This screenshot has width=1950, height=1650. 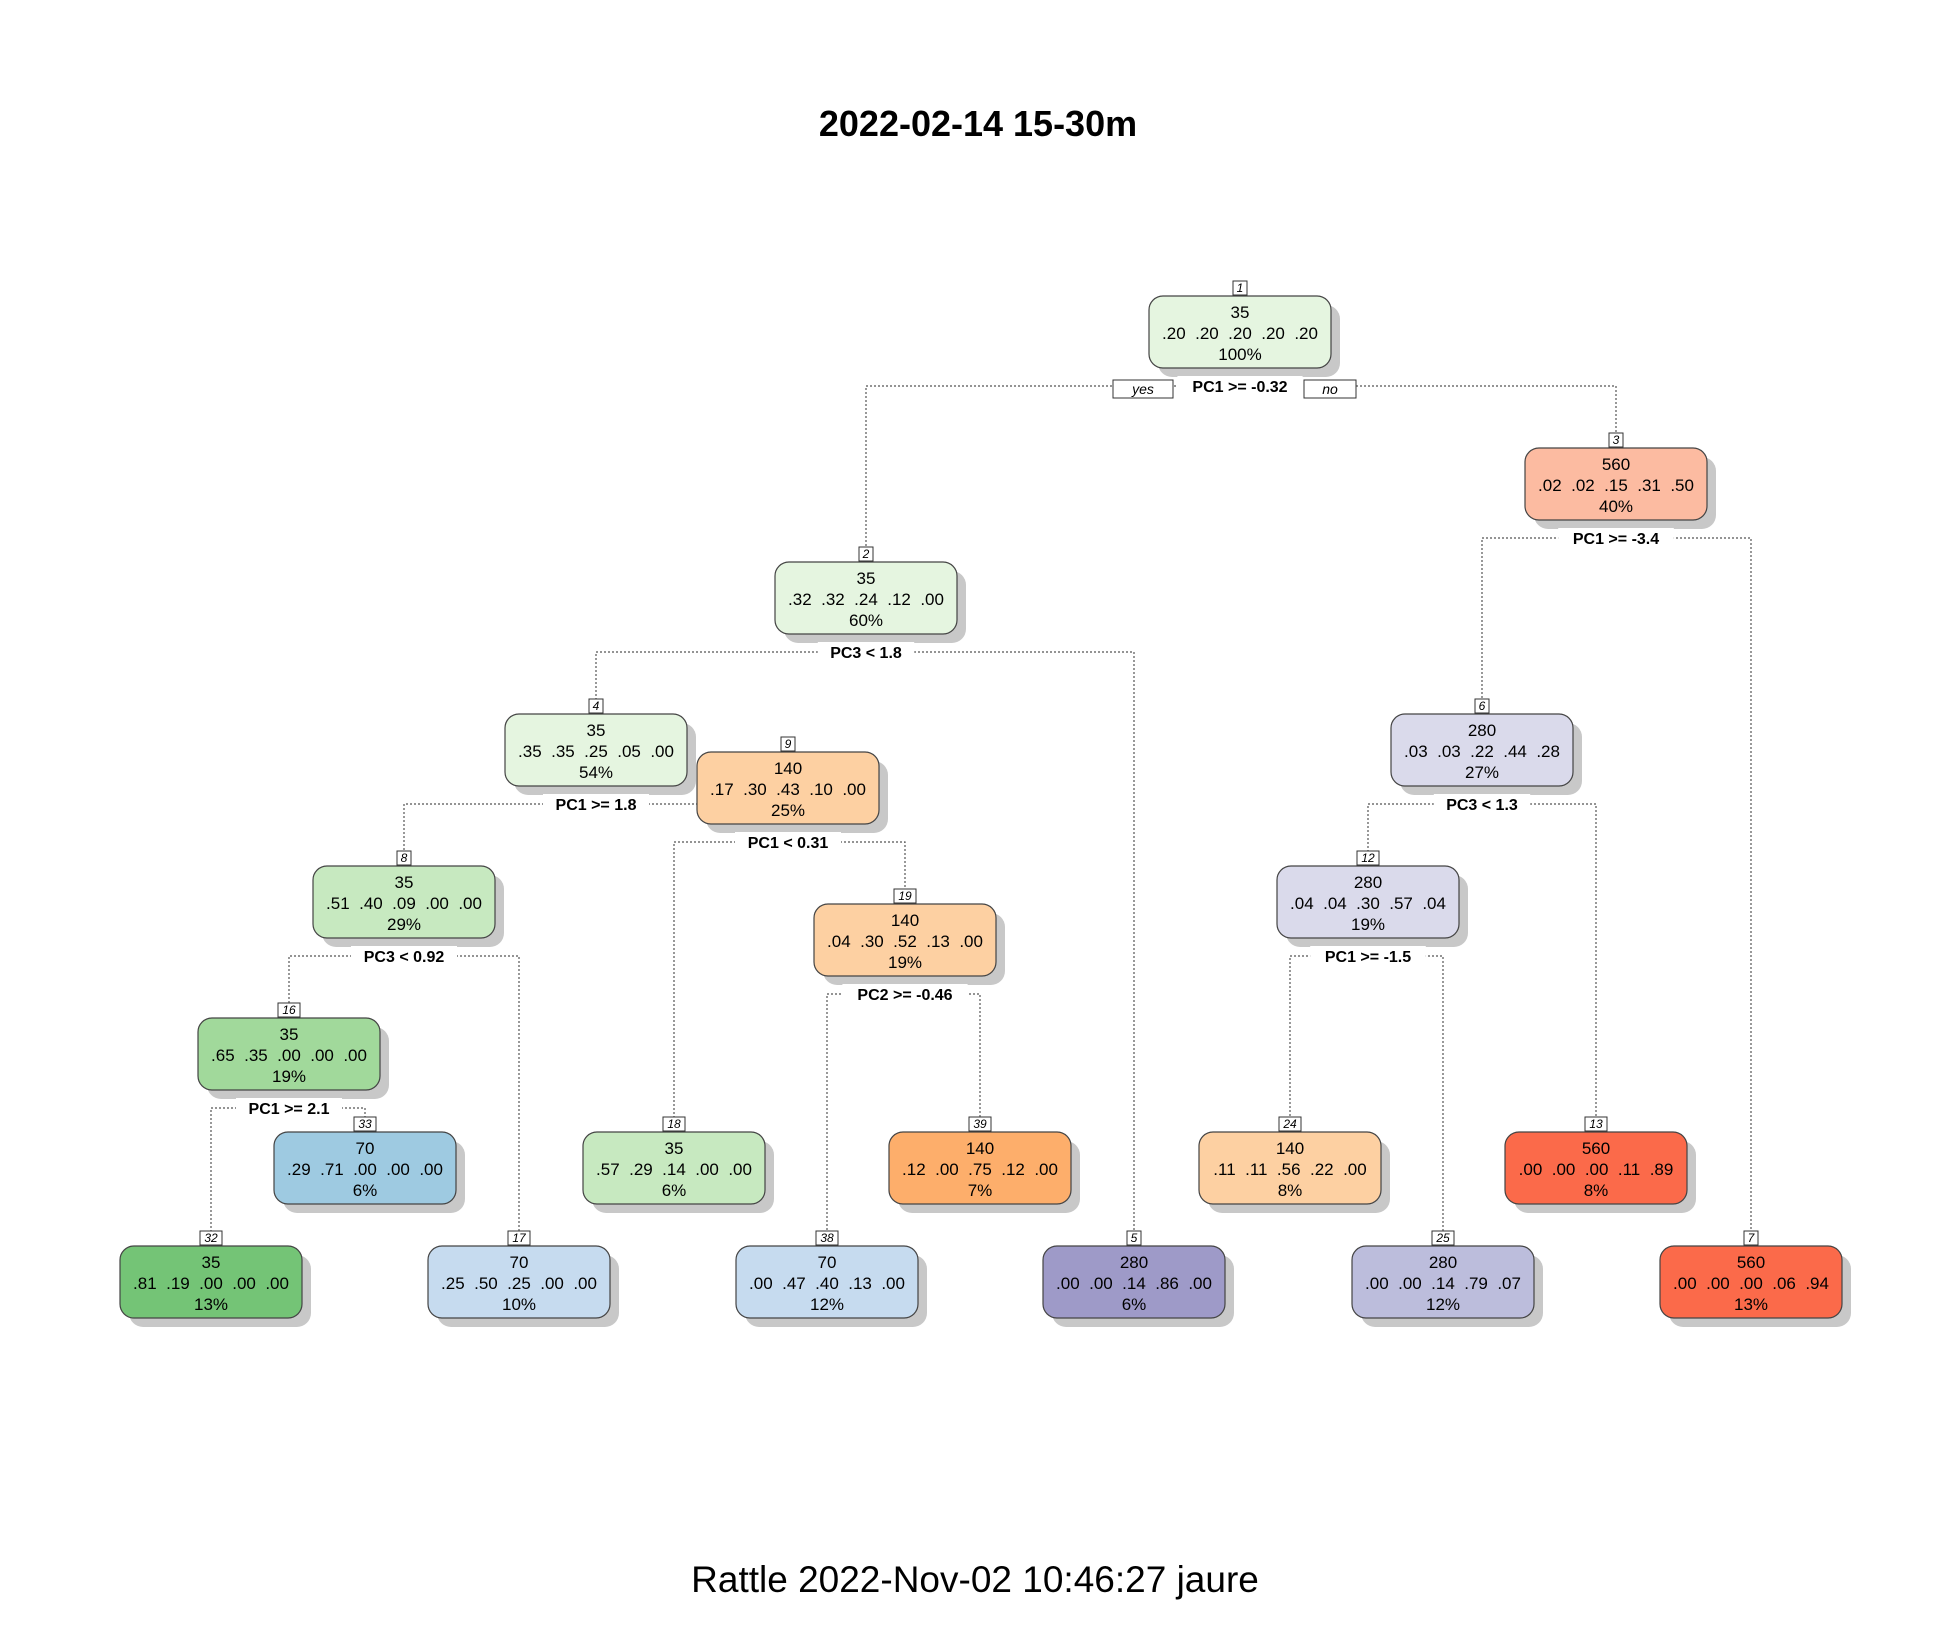 What do you see at coordinates (596, 772) in the screenshot?
I see `node-percent: 54%` at bounding box center [596, 772].